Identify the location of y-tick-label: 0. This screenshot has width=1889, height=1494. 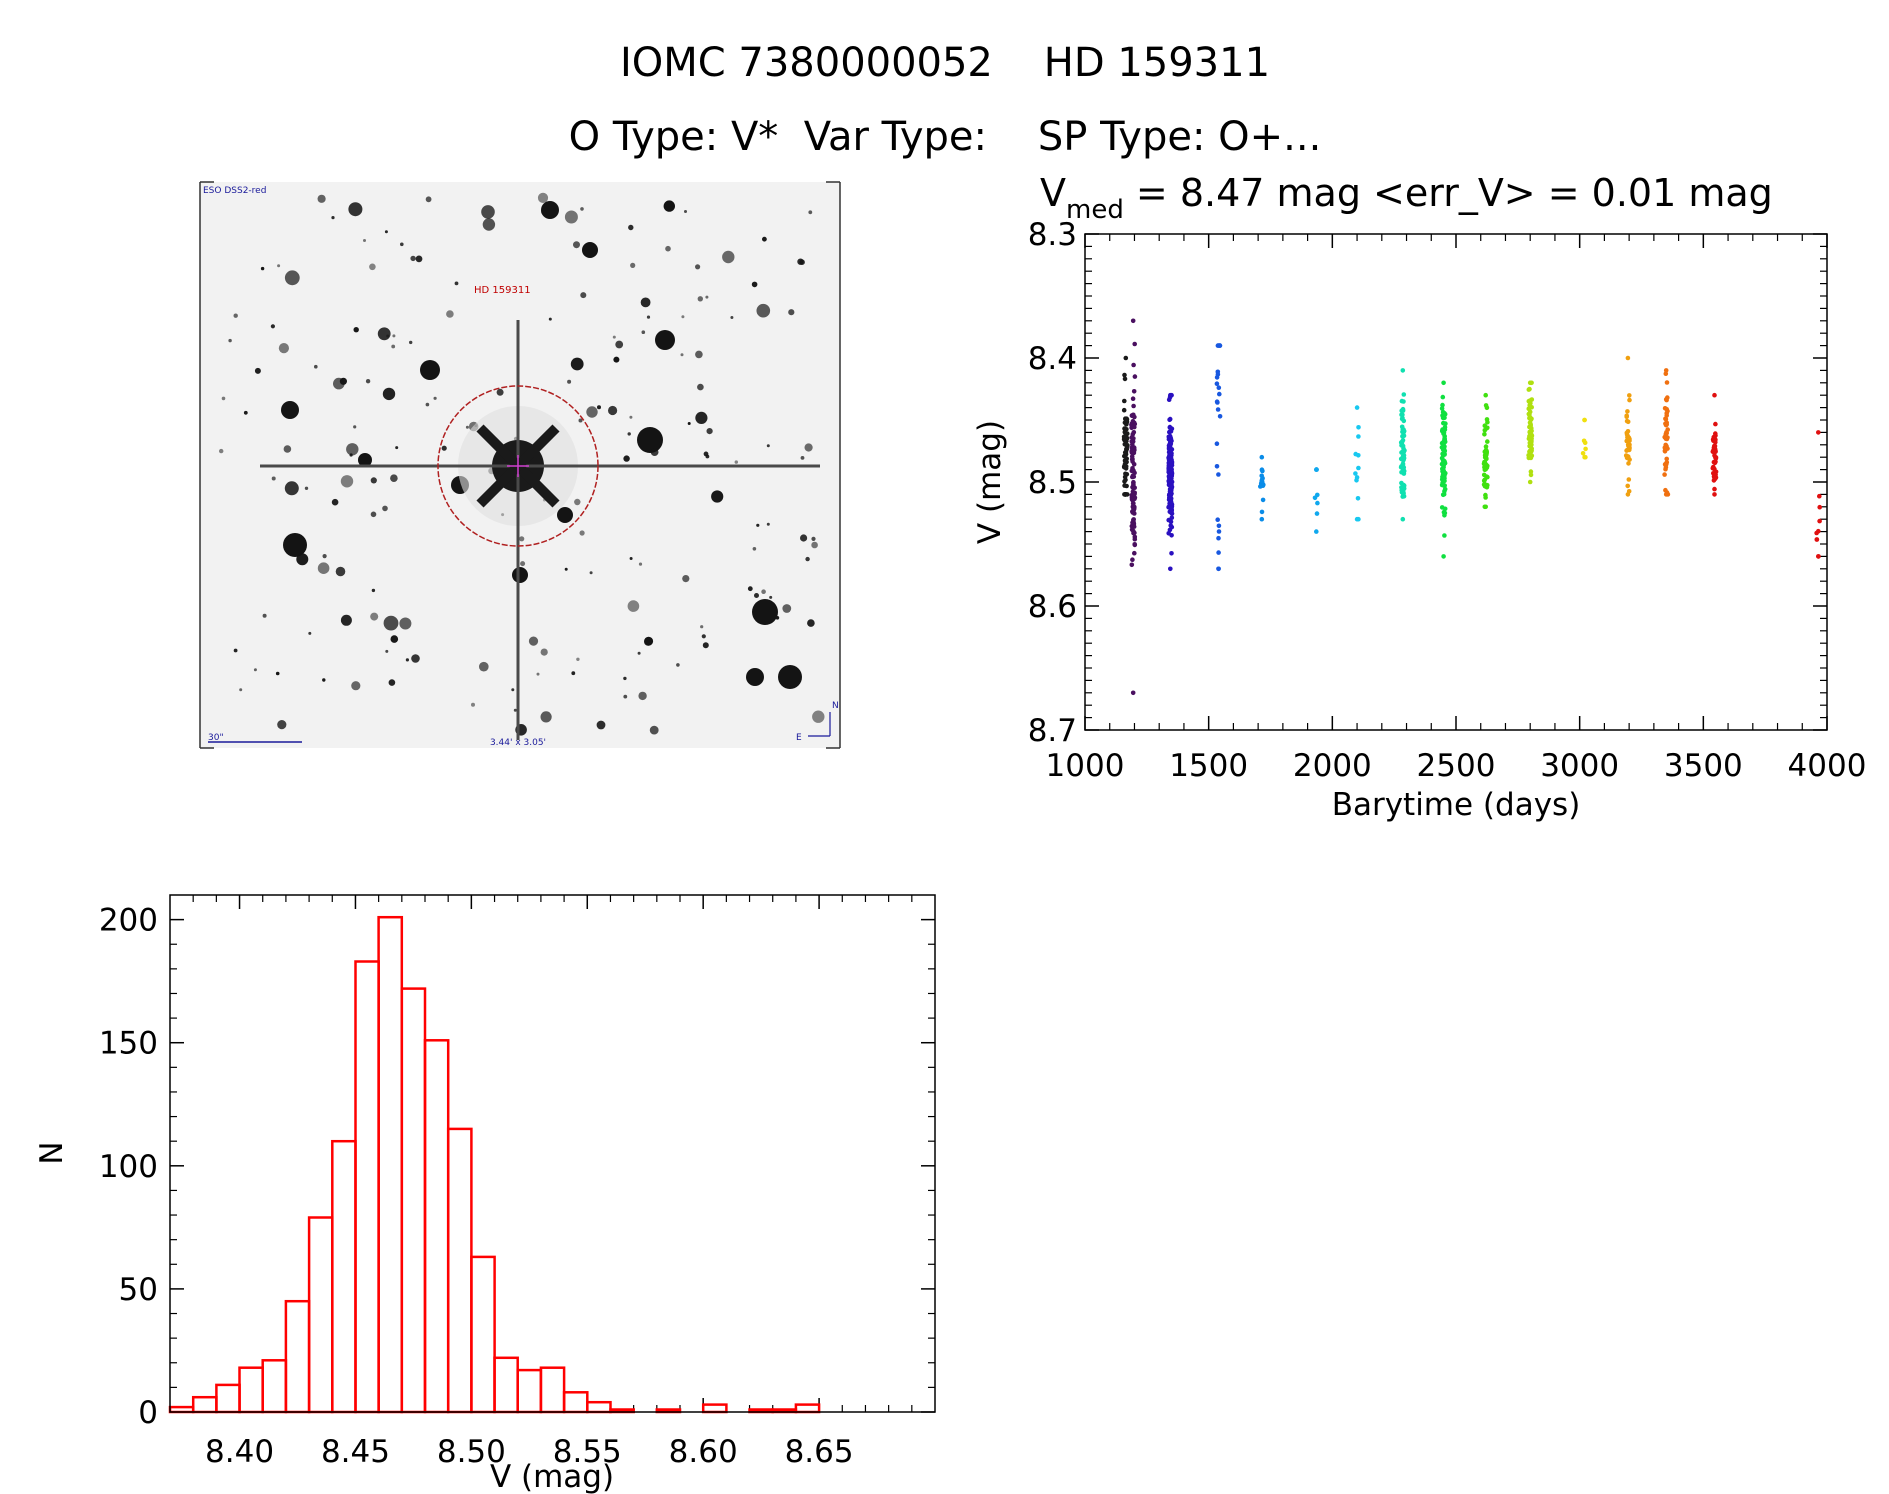
(148, 1413).